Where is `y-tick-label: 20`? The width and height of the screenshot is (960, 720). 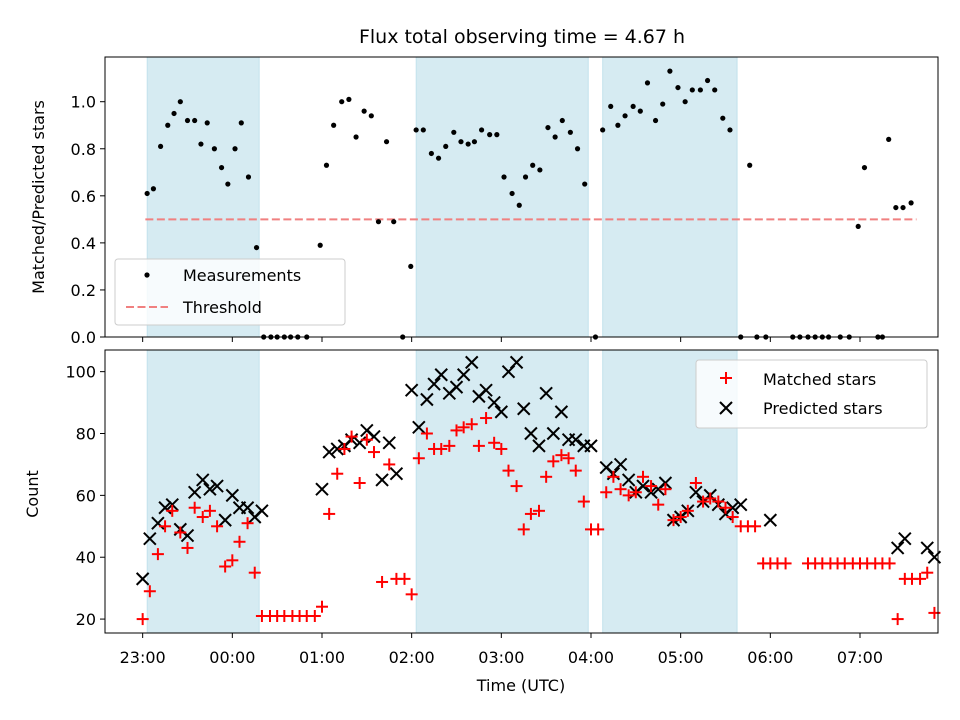
y-tick-label: 20 is located at coordinates (86, 619).